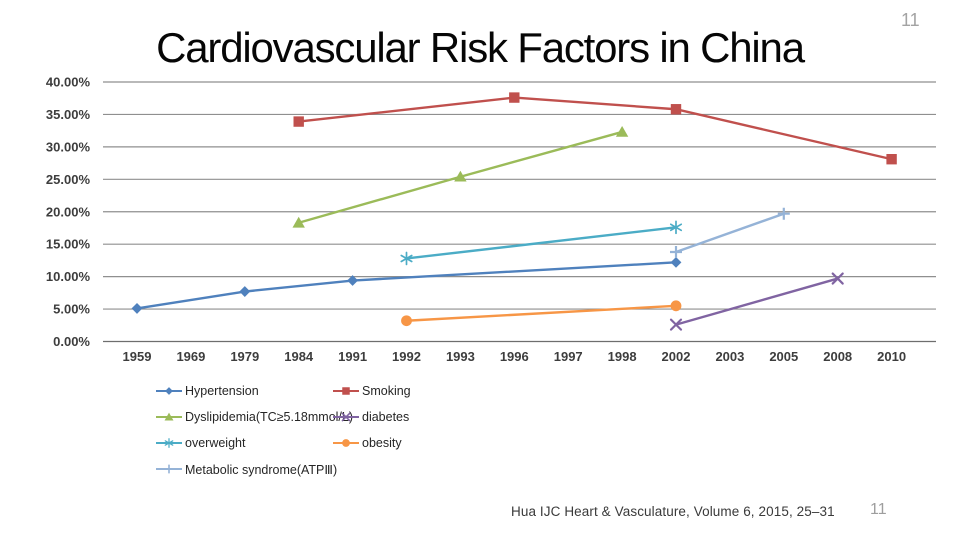  I want to click on page-title: Cardiovascular Risk Factors in China, so click(480, 47).